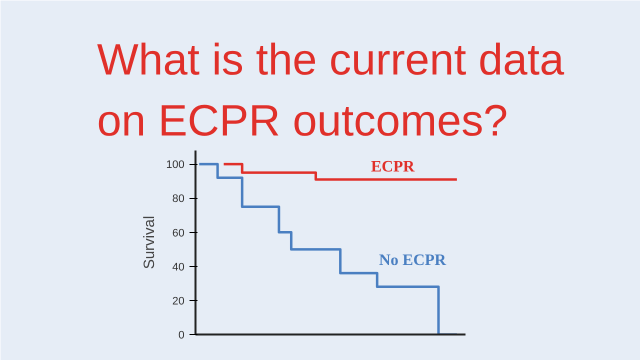 The height and width of the screenshot is (360, 640). Describe the element at coordinates (178, 199) in the screenshot. I see `y-tick-label: 80` at that location.